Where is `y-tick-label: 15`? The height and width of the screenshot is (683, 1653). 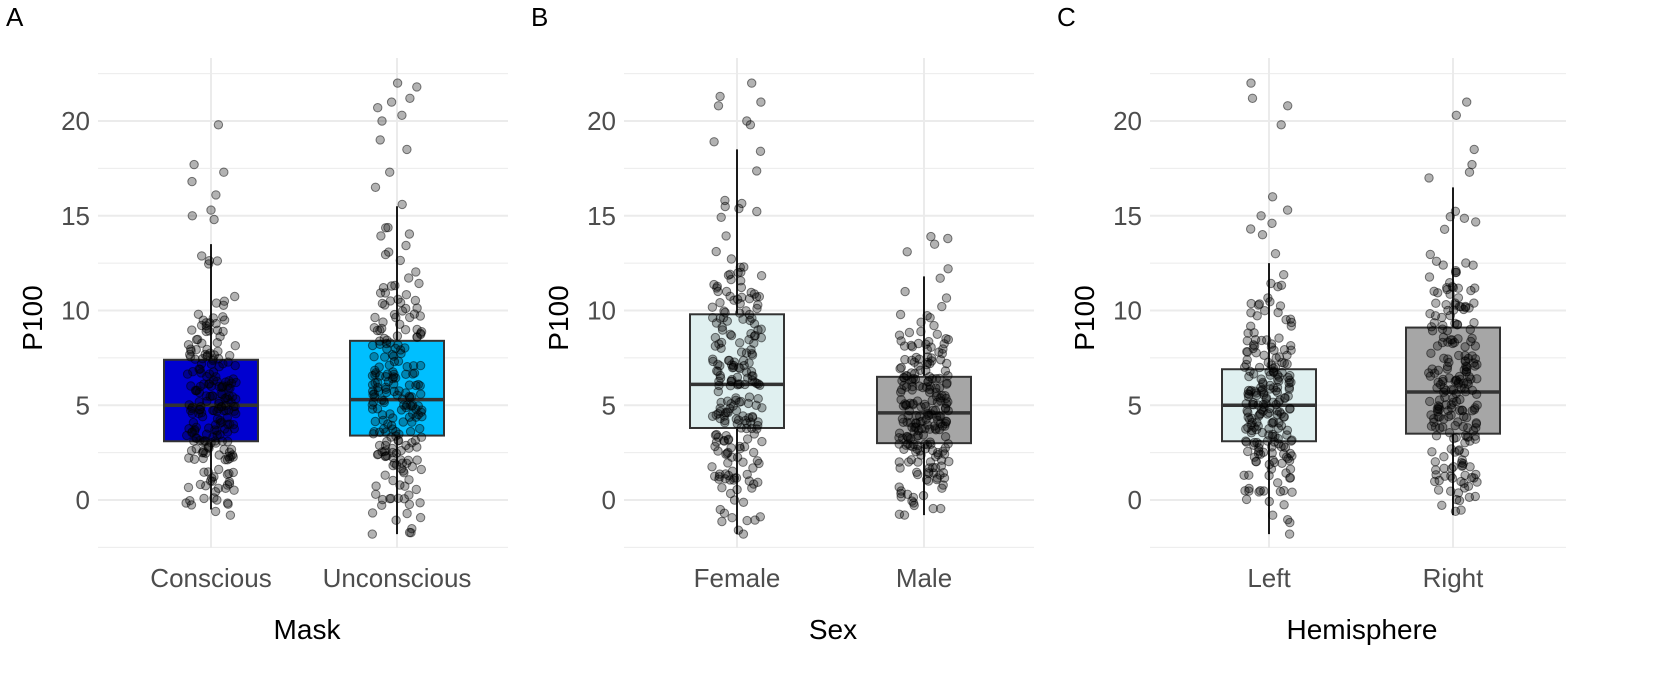
y-tick-label: 15 is located at coordinates (601, 216).